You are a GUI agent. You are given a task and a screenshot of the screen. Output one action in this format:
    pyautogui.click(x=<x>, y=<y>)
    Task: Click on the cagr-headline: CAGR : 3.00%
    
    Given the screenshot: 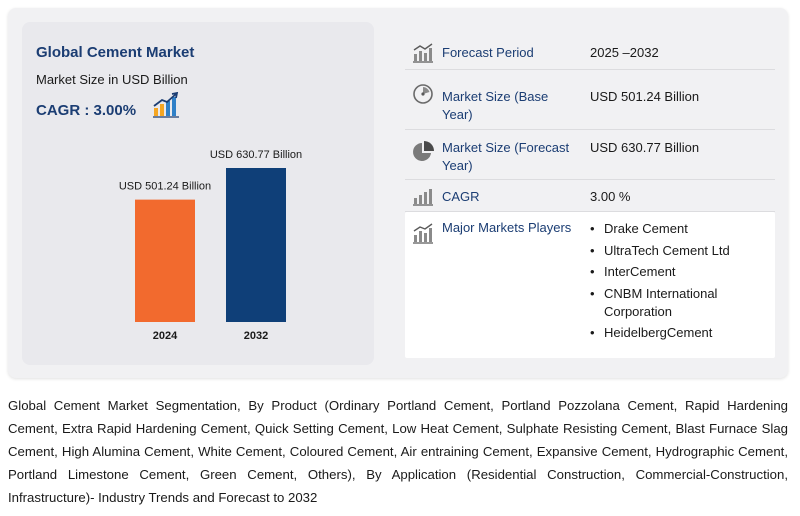 What is the action you would take?
    pyautogui.click(x=86, y=110)
    